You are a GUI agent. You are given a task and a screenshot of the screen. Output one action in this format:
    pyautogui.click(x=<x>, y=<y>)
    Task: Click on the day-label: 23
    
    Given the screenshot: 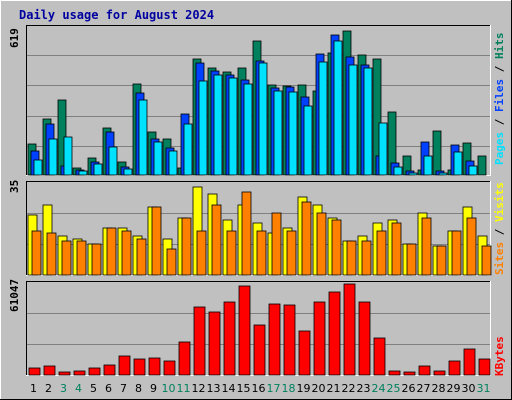 What is the action you would take?
    pyautogui.click(x=364, y=388)
    